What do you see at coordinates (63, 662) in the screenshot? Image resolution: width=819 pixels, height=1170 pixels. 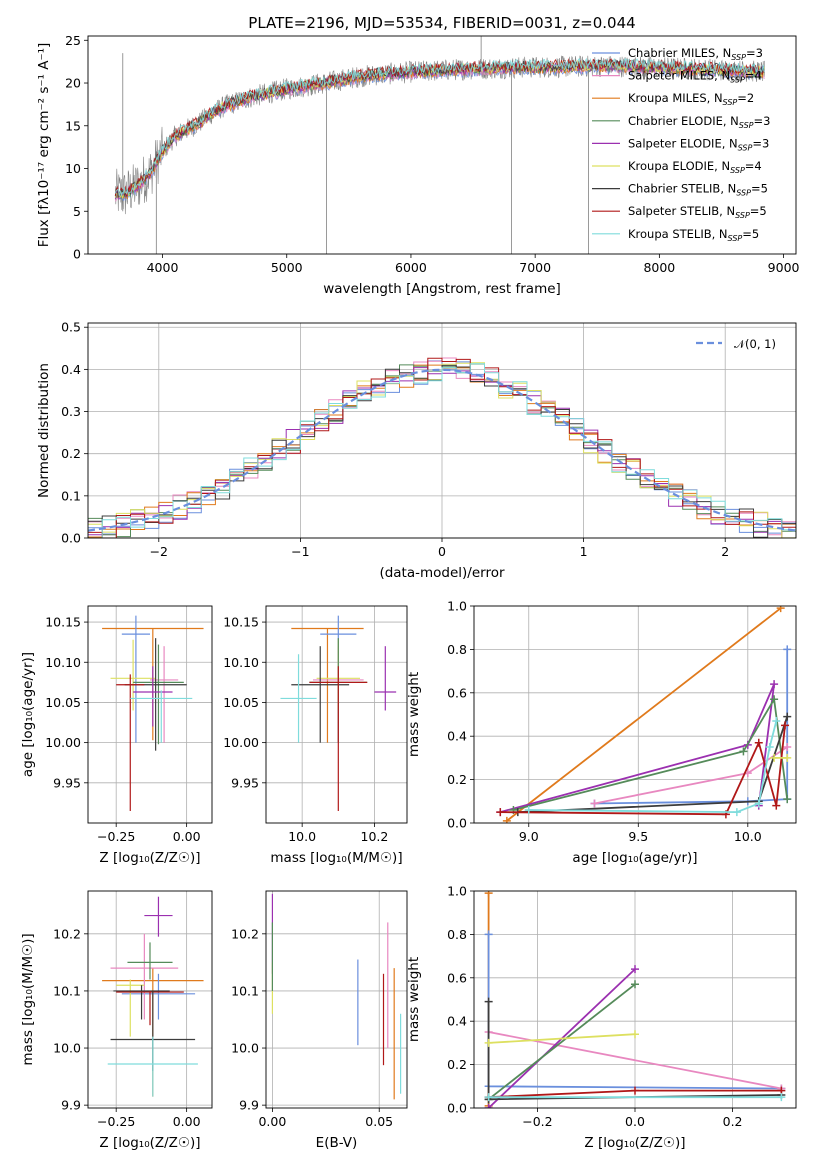 I see `y-tick-label: 10.10` at bounding box center [63, 662].